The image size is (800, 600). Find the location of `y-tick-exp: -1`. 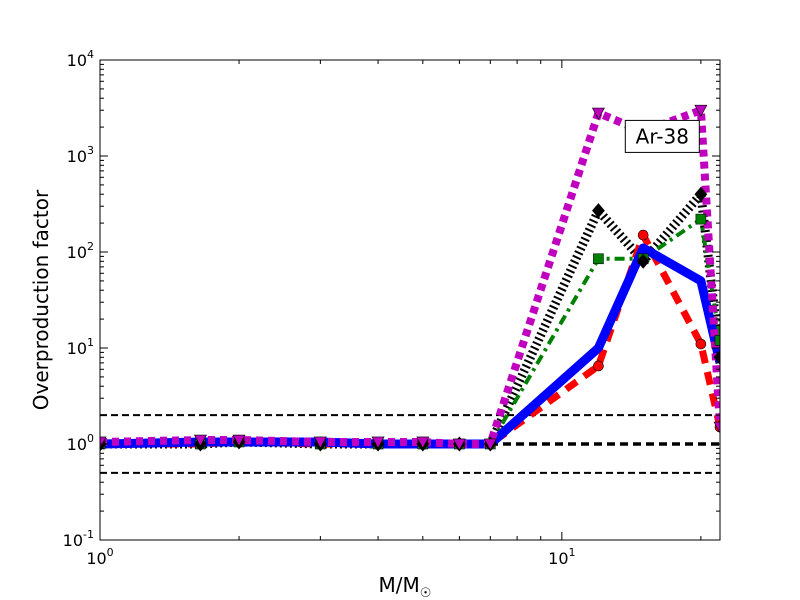

y-tick-exp: -1 is located at coordinates (88, 534).